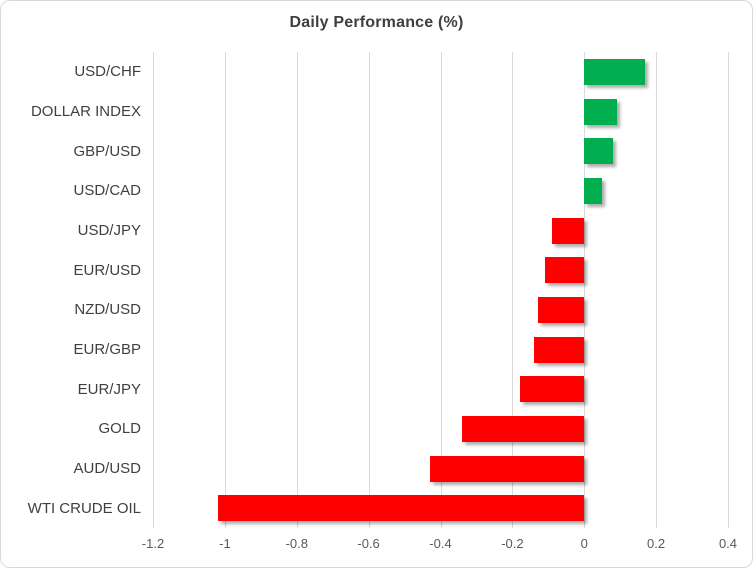  I want to click on category-label: EUR/GBP, so click(107, 350).